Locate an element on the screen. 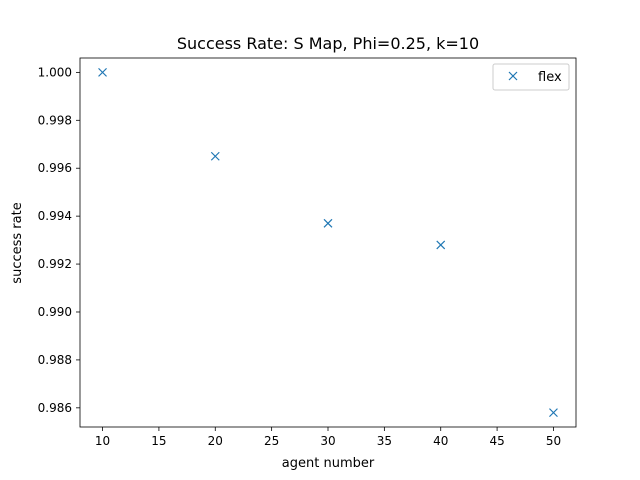 This screenshot has width=640, height=480. y-tick-label: 0.990 is located at coordinates (55, 312).